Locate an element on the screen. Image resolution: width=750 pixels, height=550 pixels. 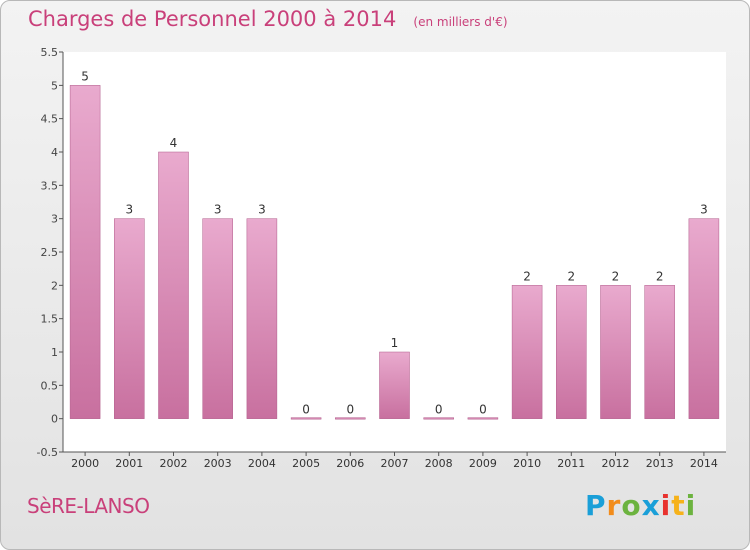
bar-2013 is located at coordinates (659, 352).